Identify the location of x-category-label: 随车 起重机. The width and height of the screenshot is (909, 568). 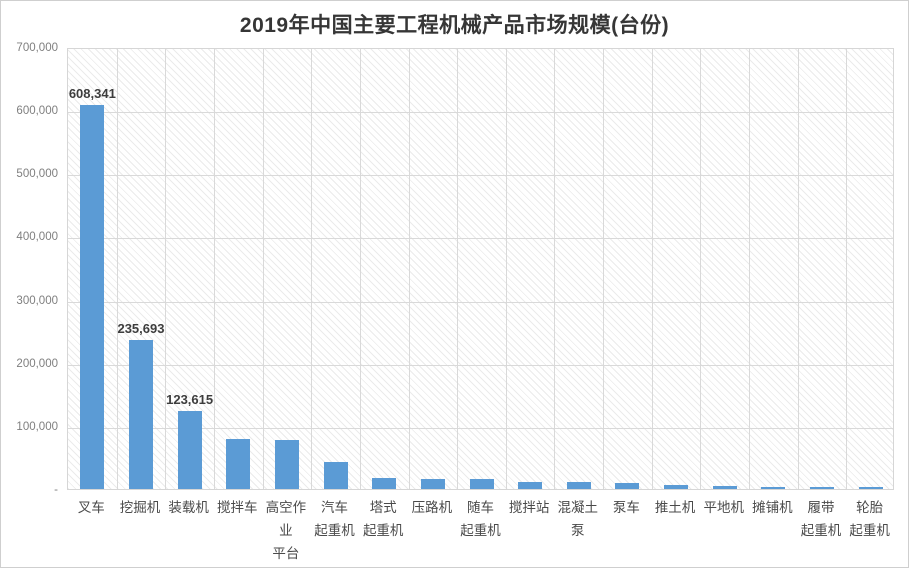
(480, 519).